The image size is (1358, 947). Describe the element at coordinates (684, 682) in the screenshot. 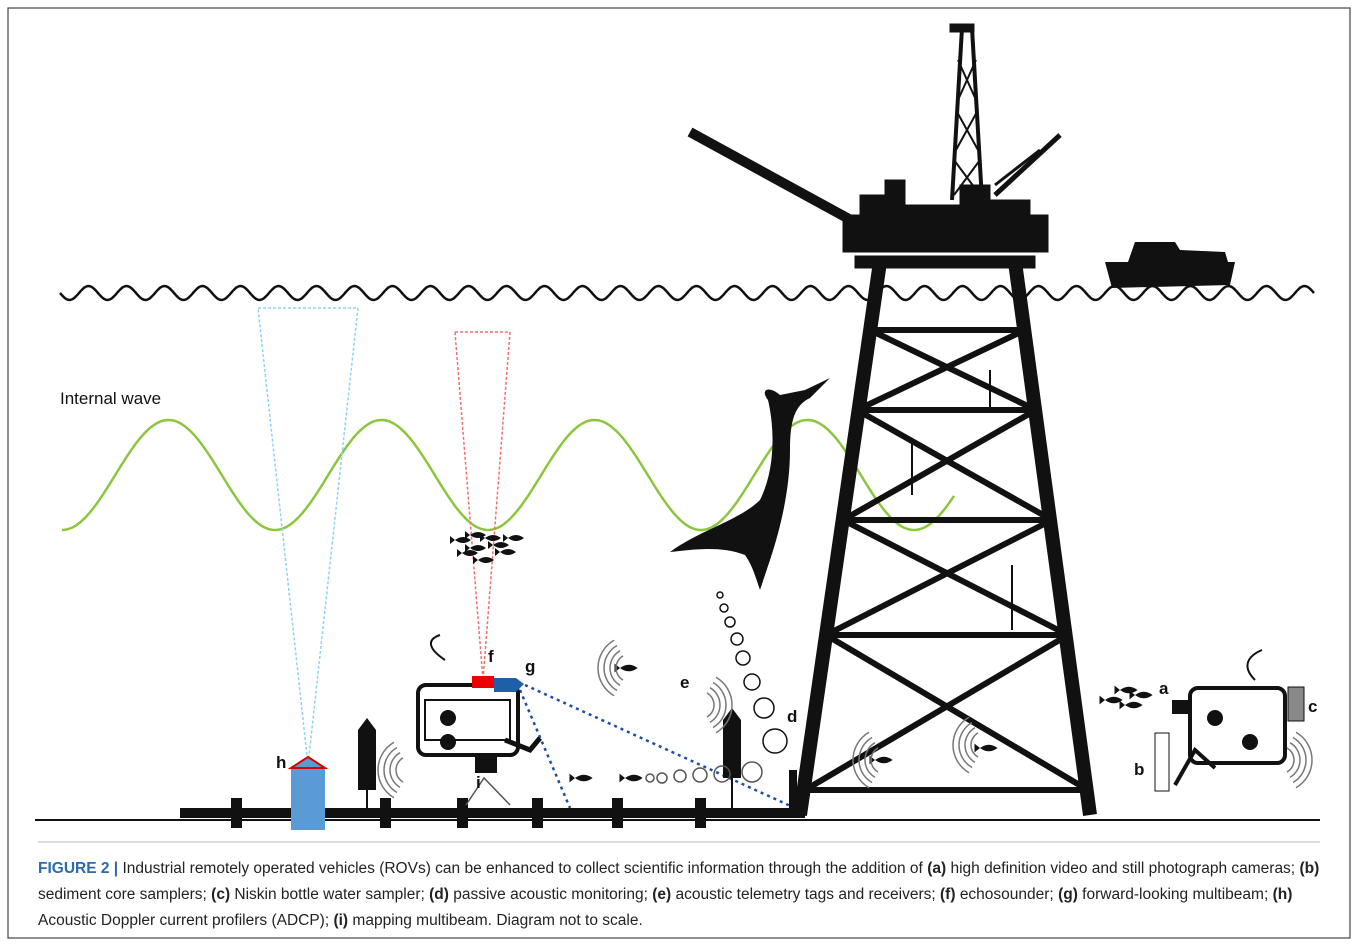

I see `label-e: e` at that location.